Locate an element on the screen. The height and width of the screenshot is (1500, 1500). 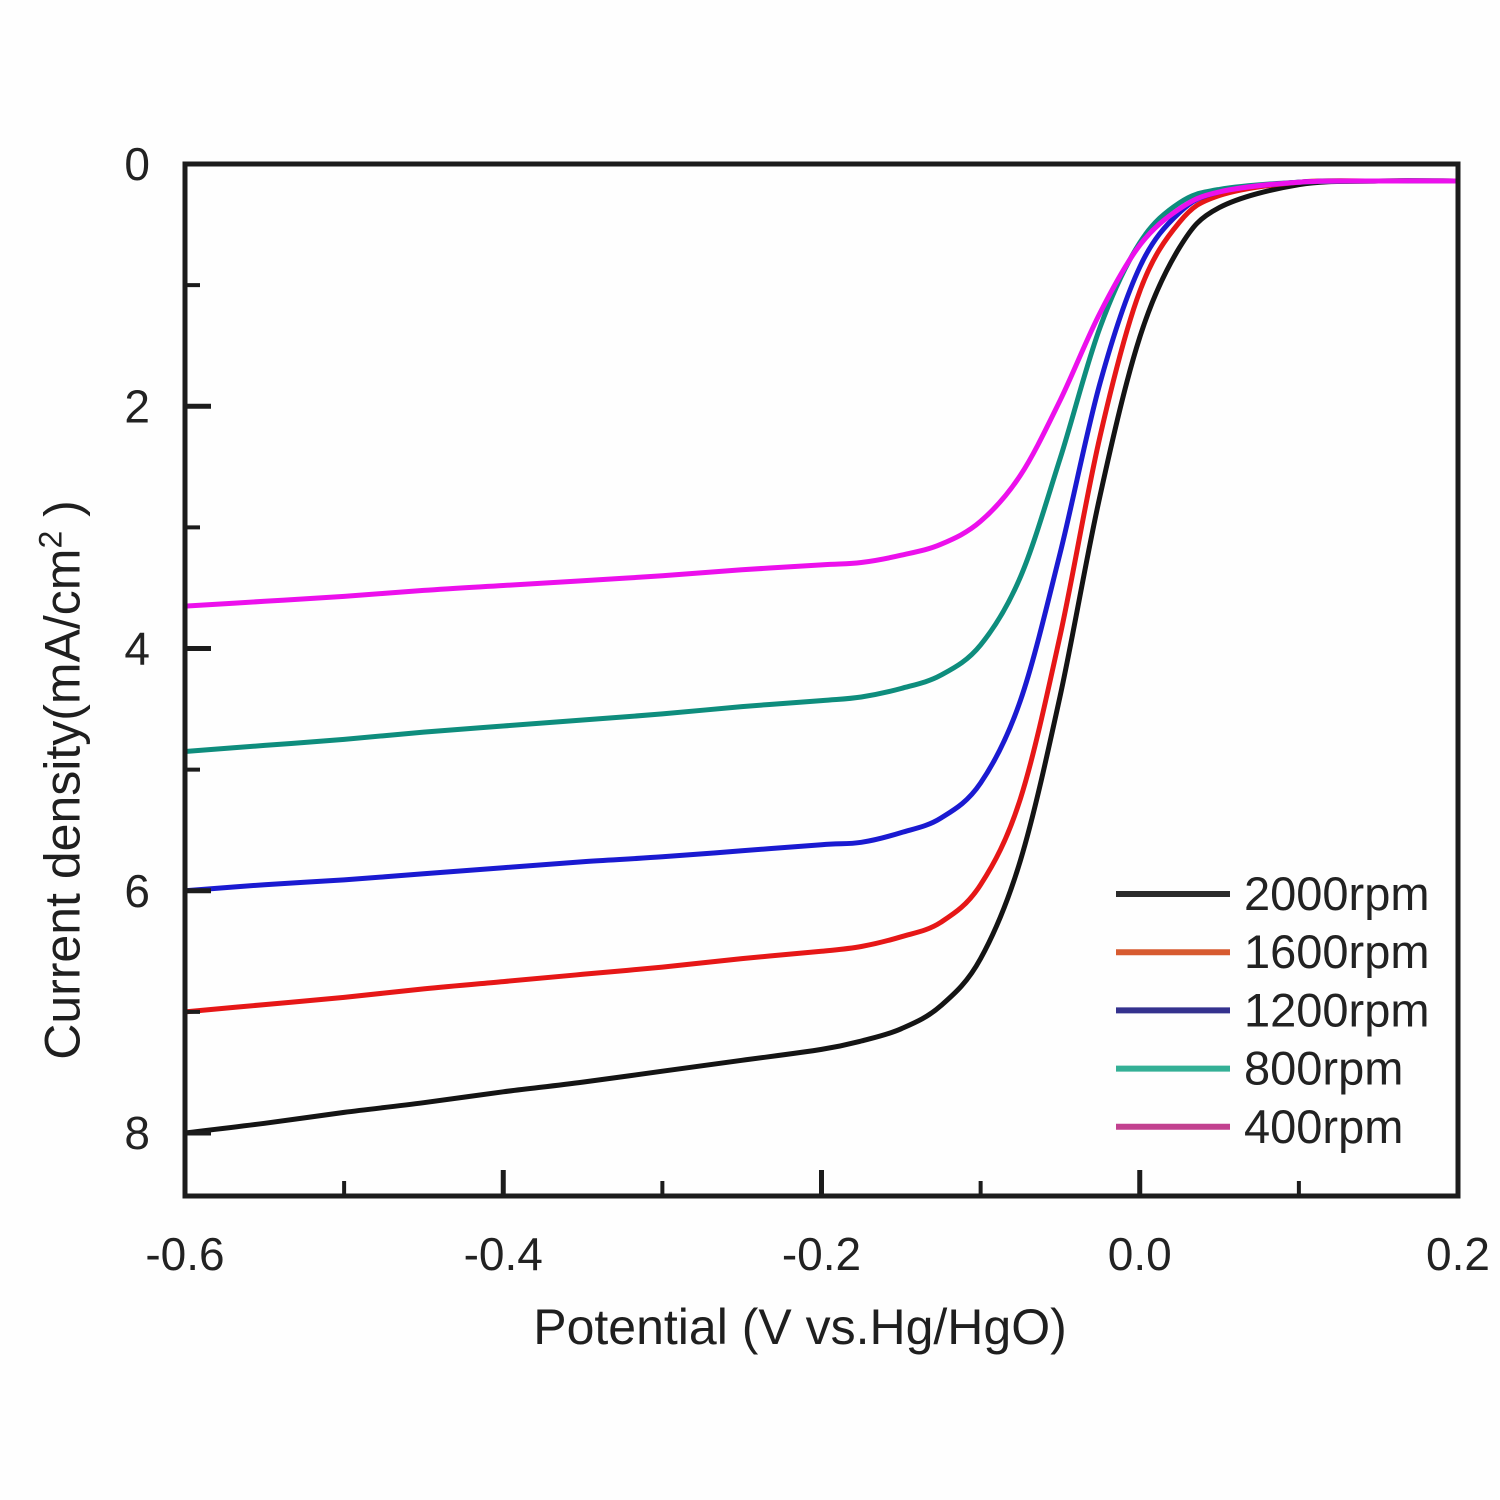
x-tick-label: -0.4 is located at coordinates (503, 1254).